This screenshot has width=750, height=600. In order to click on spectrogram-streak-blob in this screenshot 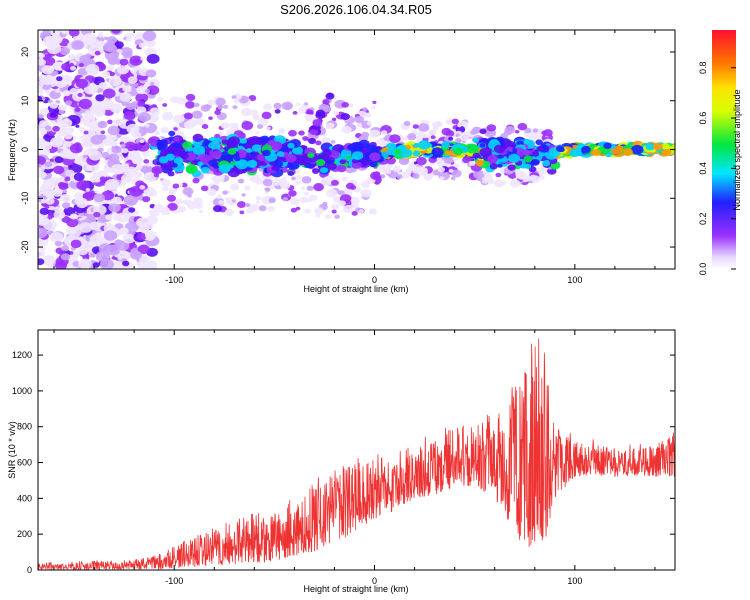, I will do `click(326, 109)`.